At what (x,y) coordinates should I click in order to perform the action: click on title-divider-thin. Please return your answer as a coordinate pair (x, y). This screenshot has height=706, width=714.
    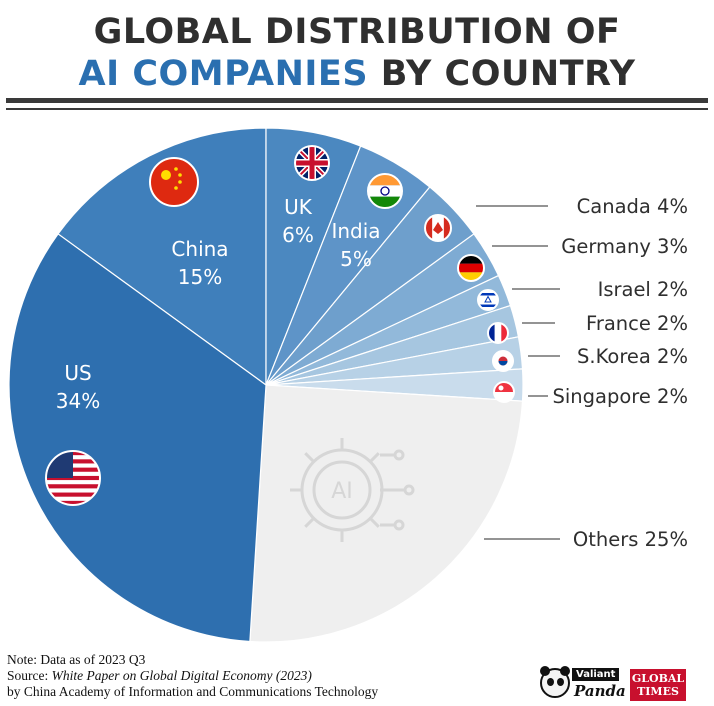
    Looking at the image, I should click on (357, 109).